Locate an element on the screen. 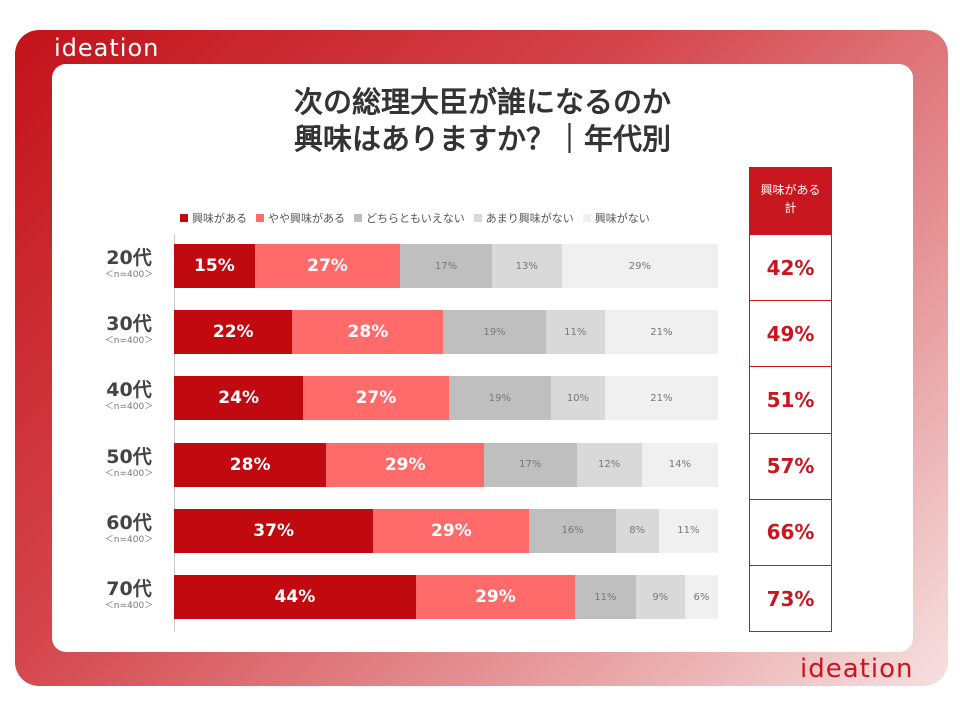  stacked-bar-4: 37% 29% 16% 8% 11% is located at coordinates (446, 530).